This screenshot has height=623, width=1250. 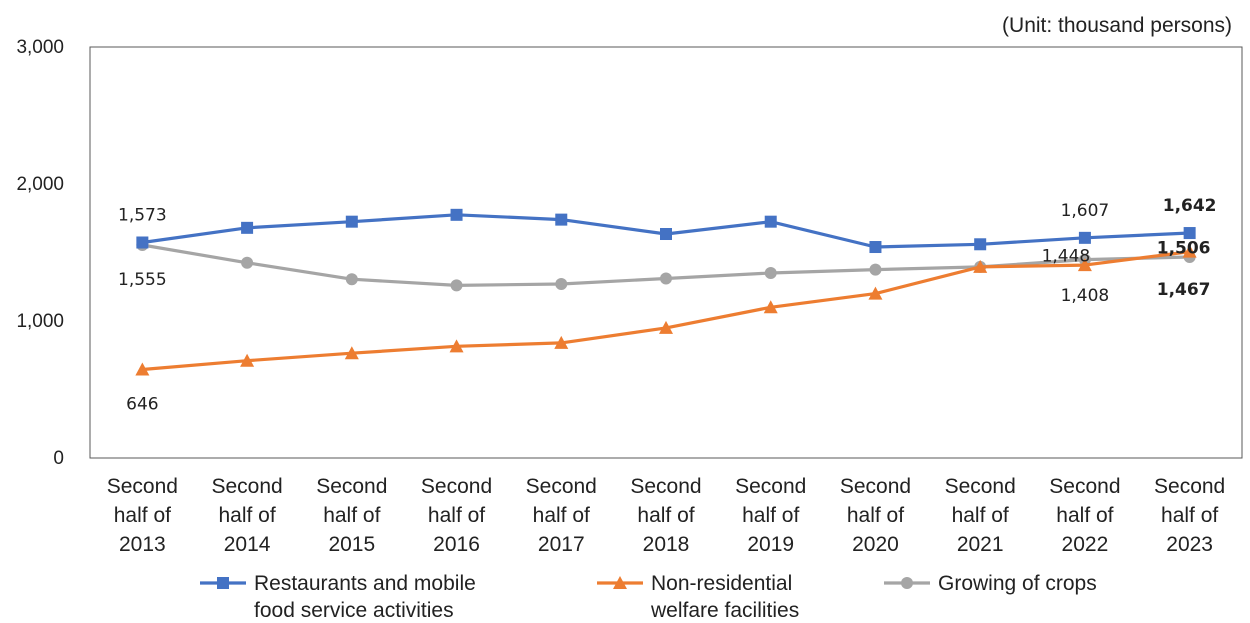 I want to click on data-label: 1,642, so click(x=1190, y=206).